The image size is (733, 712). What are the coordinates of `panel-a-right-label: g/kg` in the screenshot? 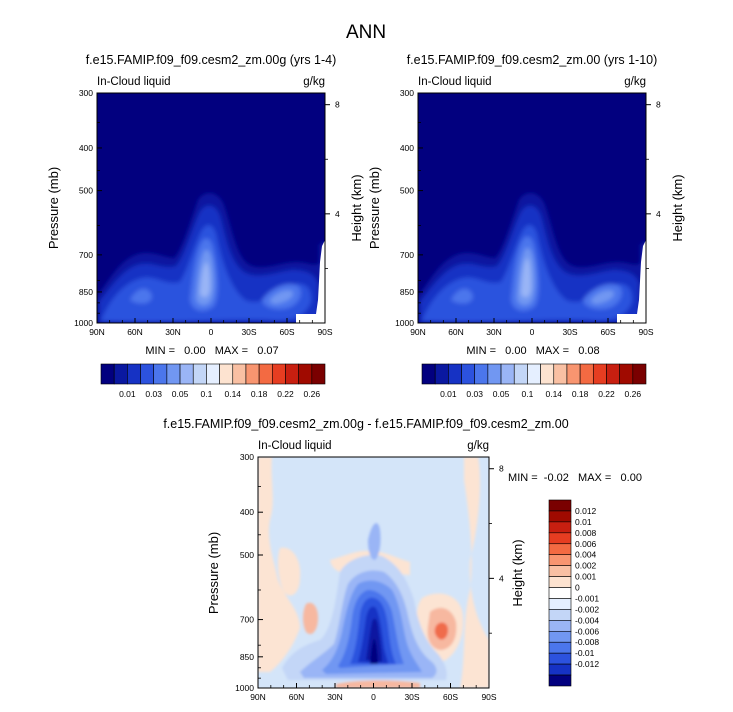 It's located at (314, 82).